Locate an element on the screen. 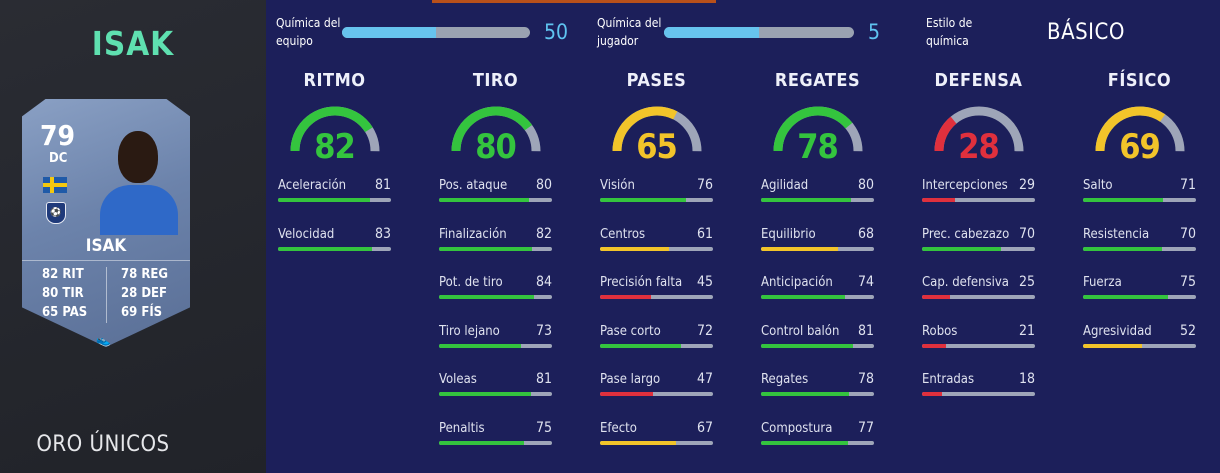  category-gauge: 69 is located at coordinates (1140, 136).